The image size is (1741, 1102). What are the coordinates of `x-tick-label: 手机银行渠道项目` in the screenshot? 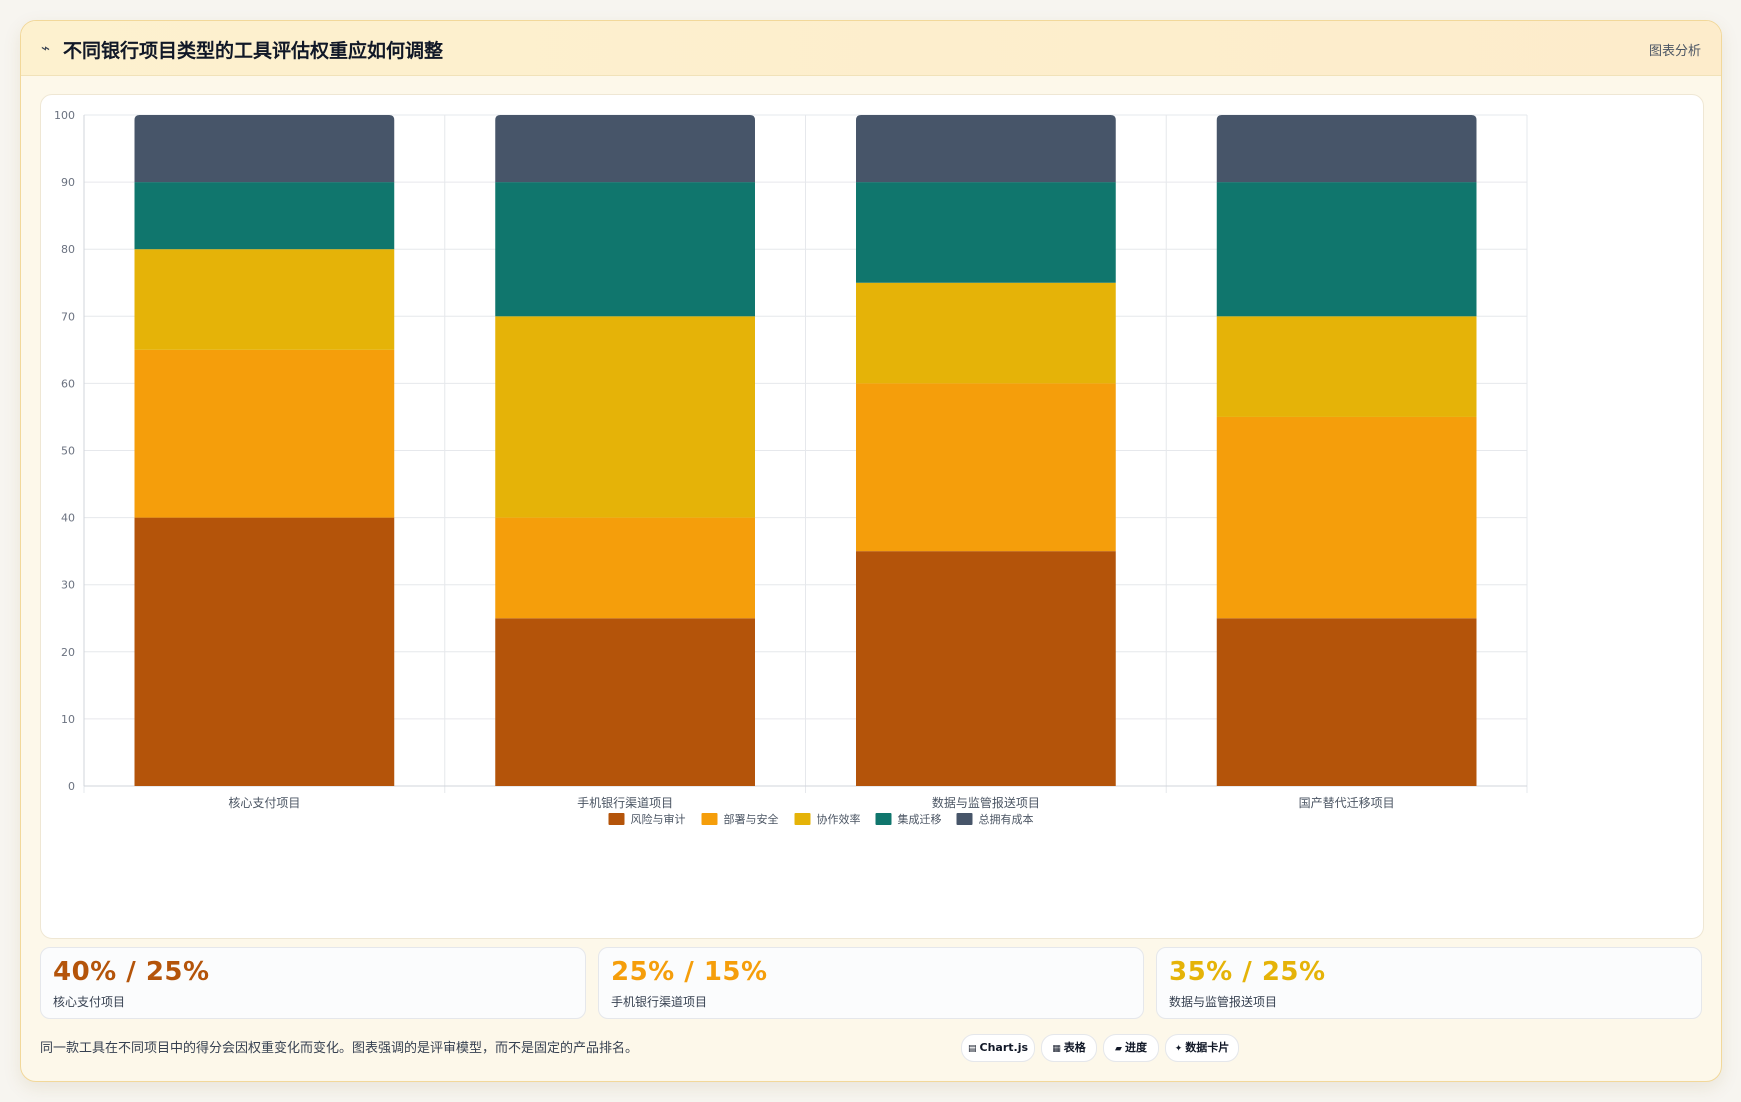 It's located at (625, 803).